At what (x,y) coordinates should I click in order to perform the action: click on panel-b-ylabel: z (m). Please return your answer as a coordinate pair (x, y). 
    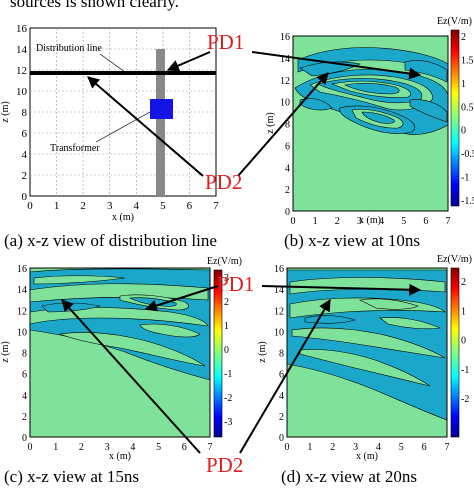
    Looking at the image, I should click on (270, 122).